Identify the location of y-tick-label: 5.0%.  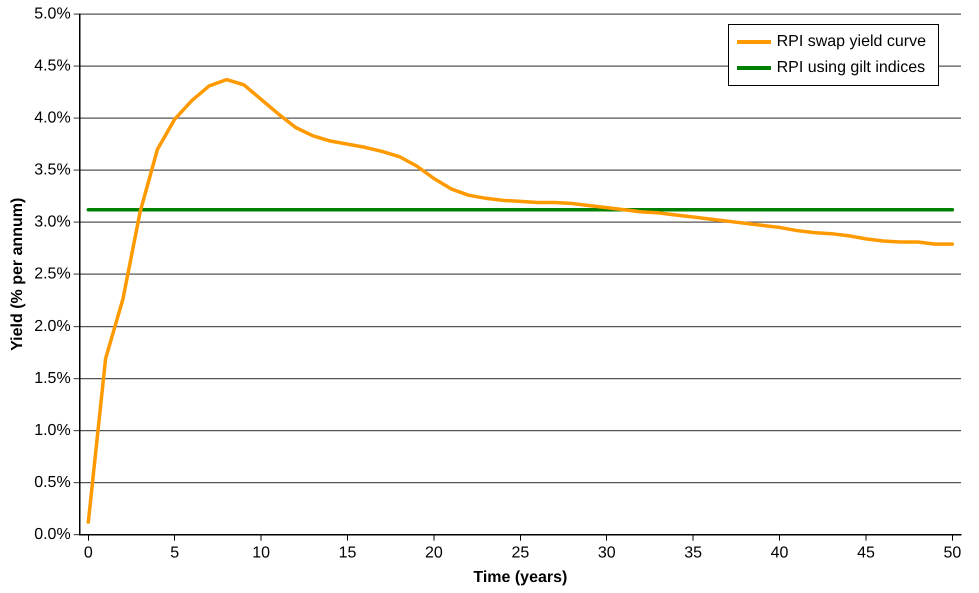
(52, 13).